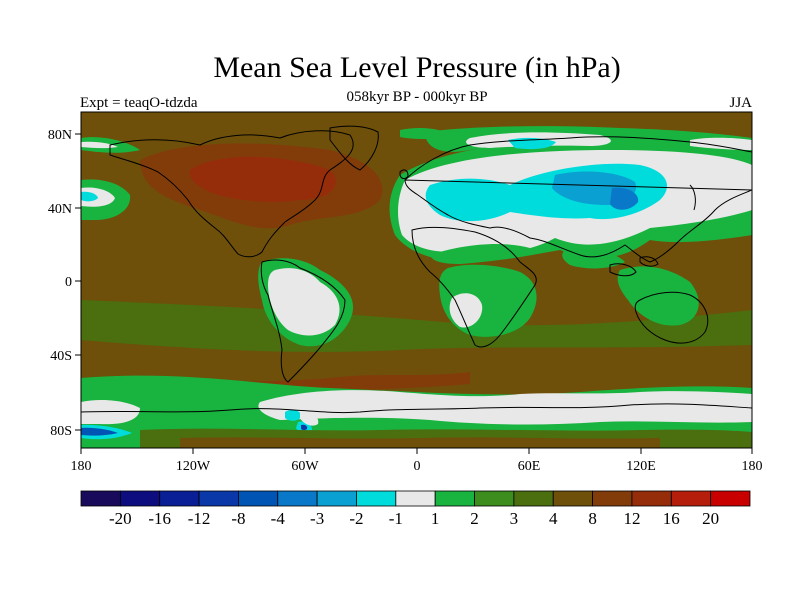 This screenshot has width=800, height=600. Describe the element at coordinates (417, 466) in the screenshot. I see `lon-tick-label: 0` at that location.